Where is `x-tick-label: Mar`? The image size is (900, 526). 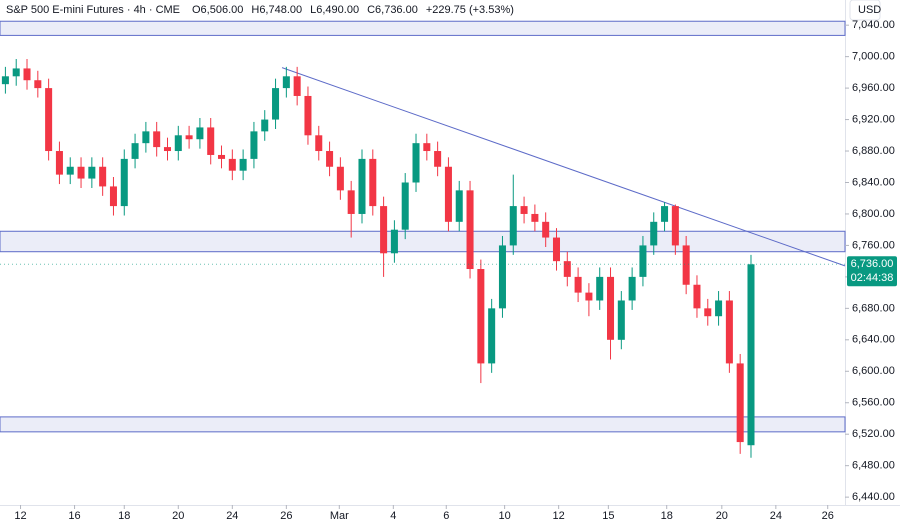
x-tick-label: Mar is located at coordinates (339, 516).